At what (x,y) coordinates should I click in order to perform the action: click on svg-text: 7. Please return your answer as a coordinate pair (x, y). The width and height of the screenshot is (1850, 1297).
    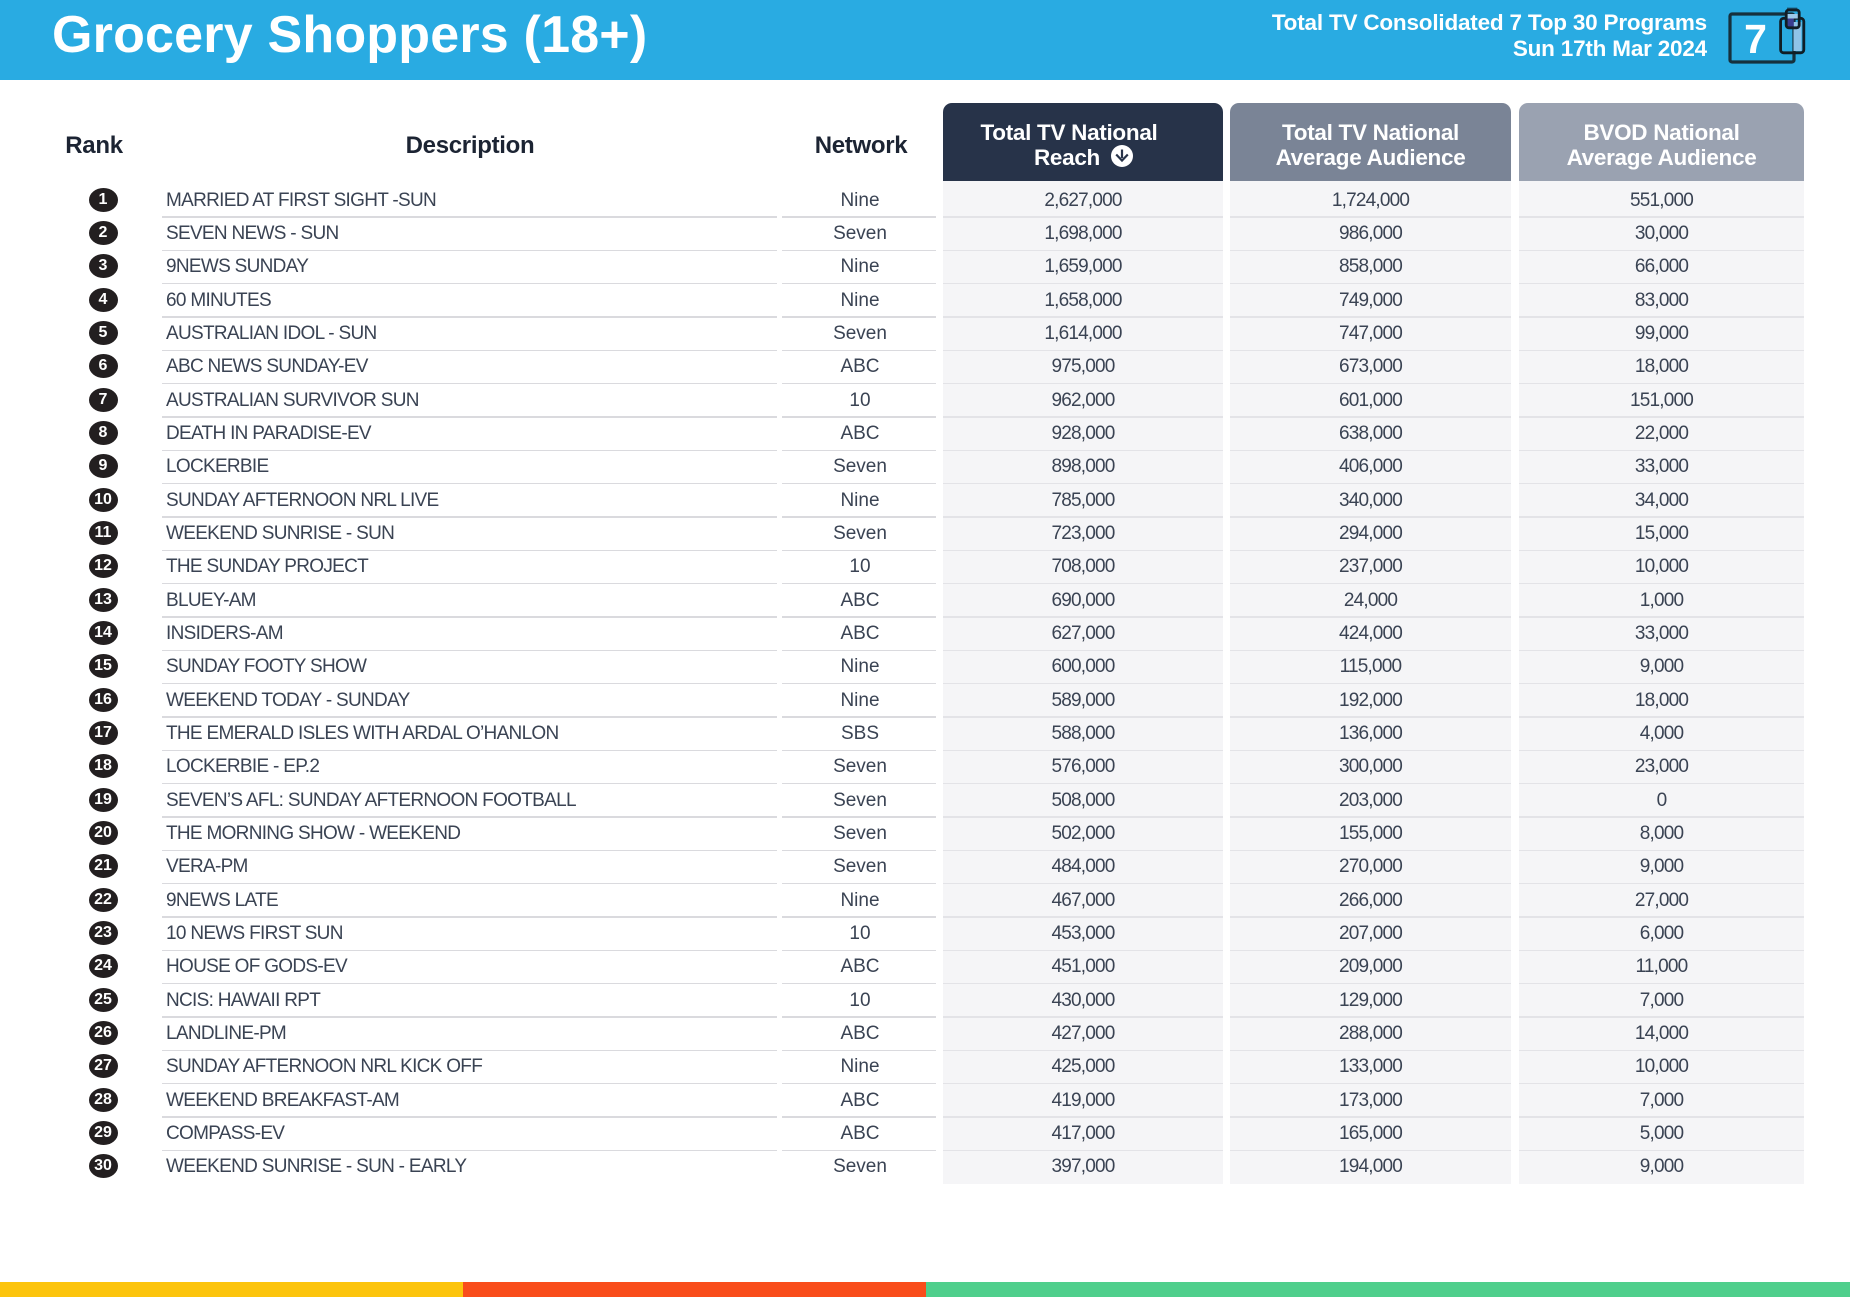
    Looking at the image, I should click on (1755, 39).